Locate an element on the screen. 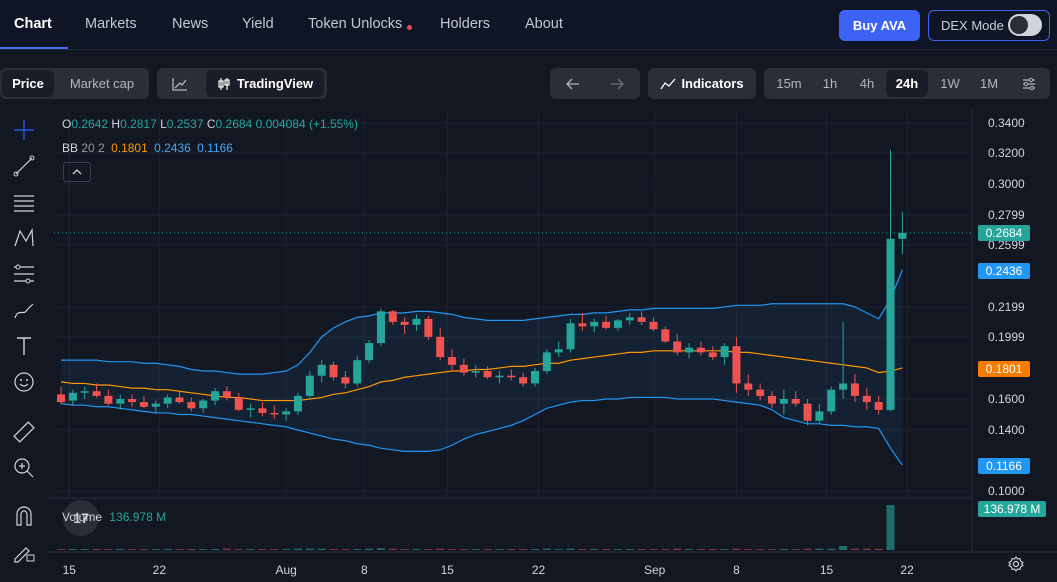  text-tool is located at coordinates (24, 346).